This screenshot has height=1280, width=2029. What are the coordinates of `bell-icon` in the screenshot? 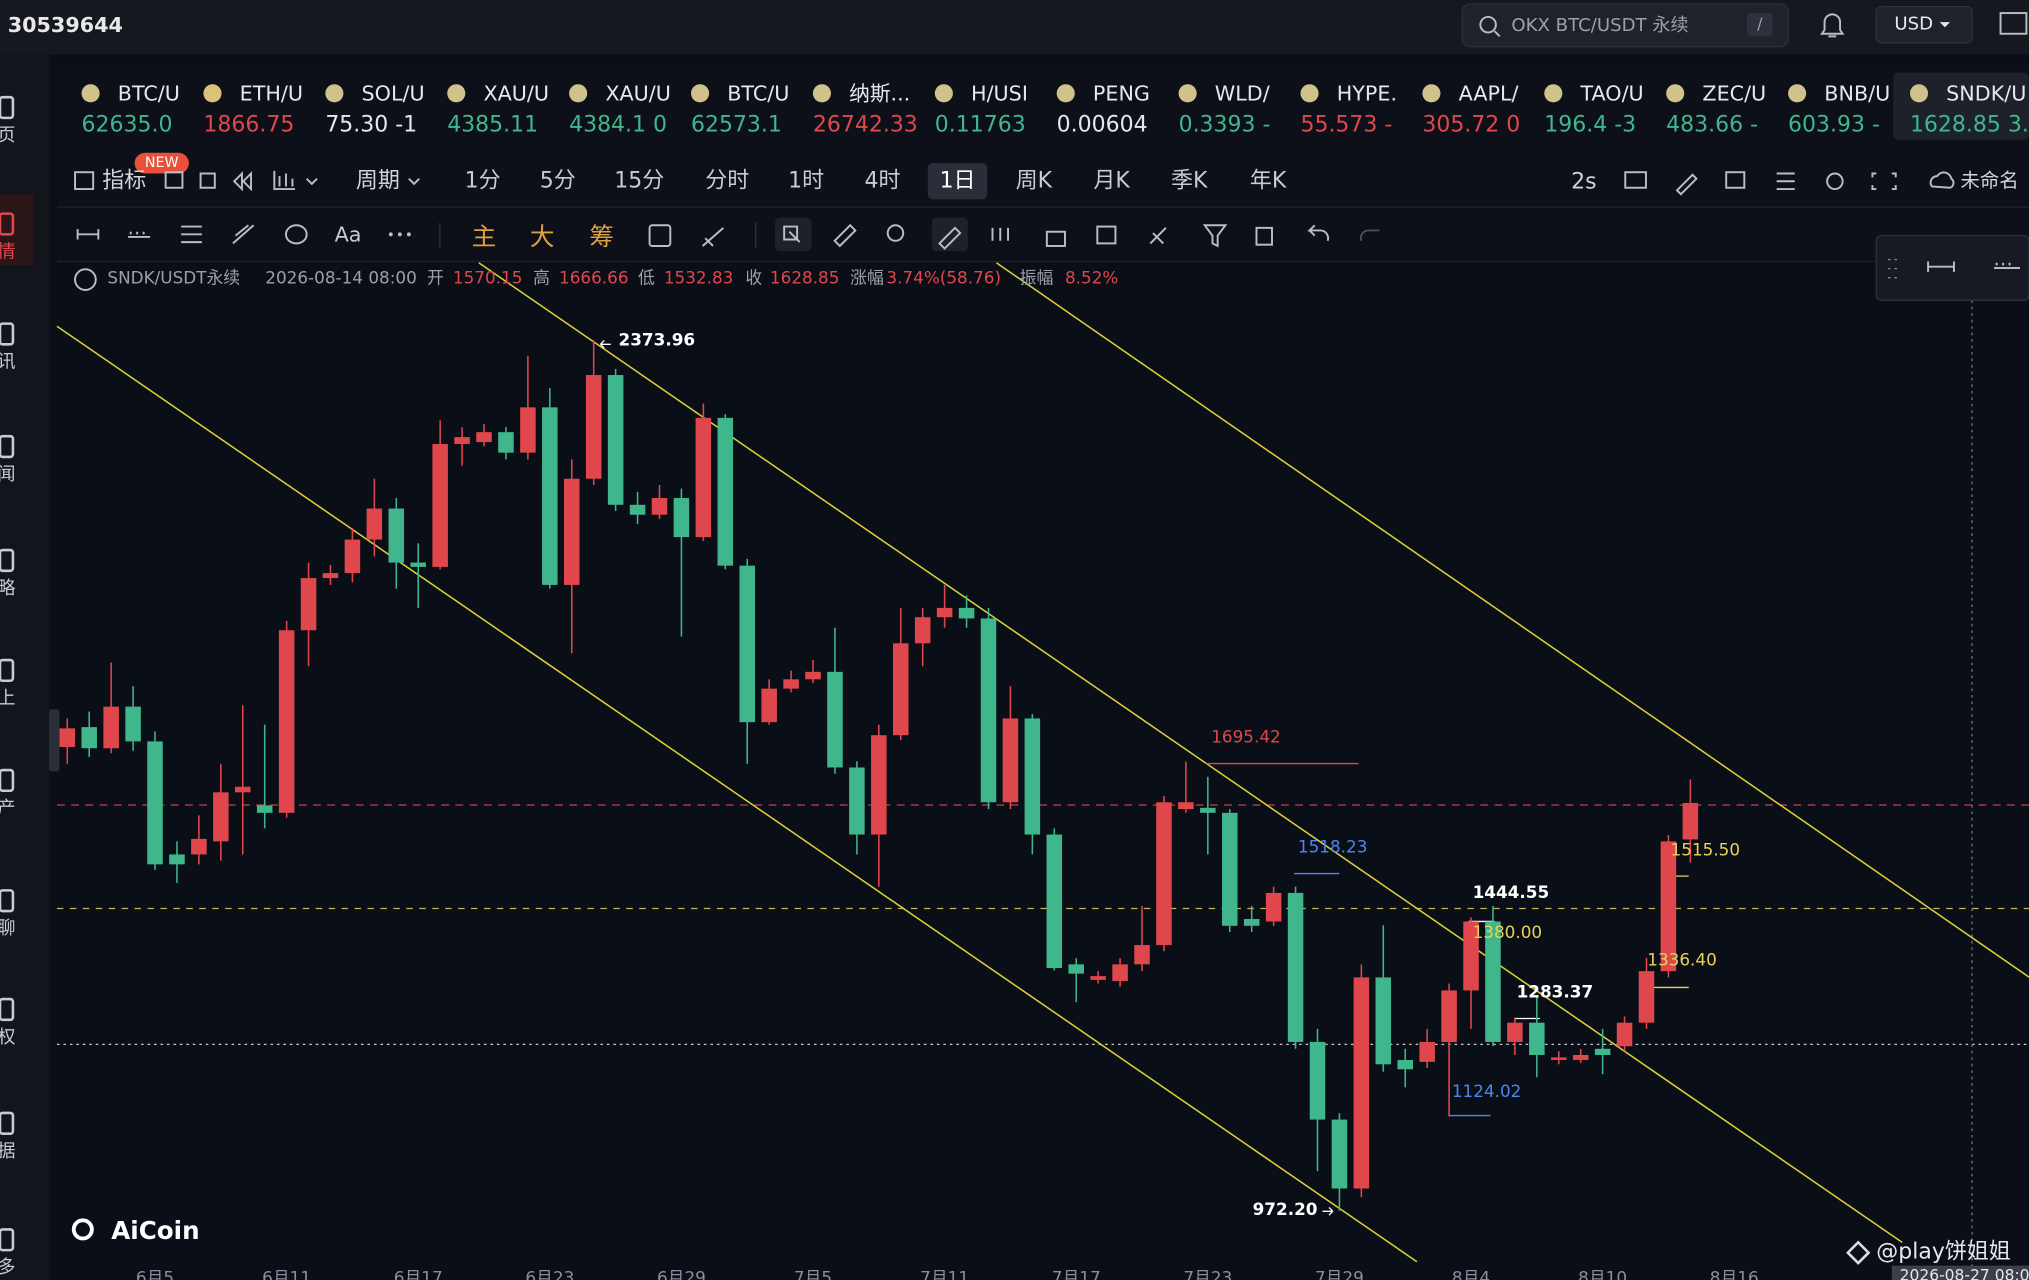 It's located at (1832, 25).